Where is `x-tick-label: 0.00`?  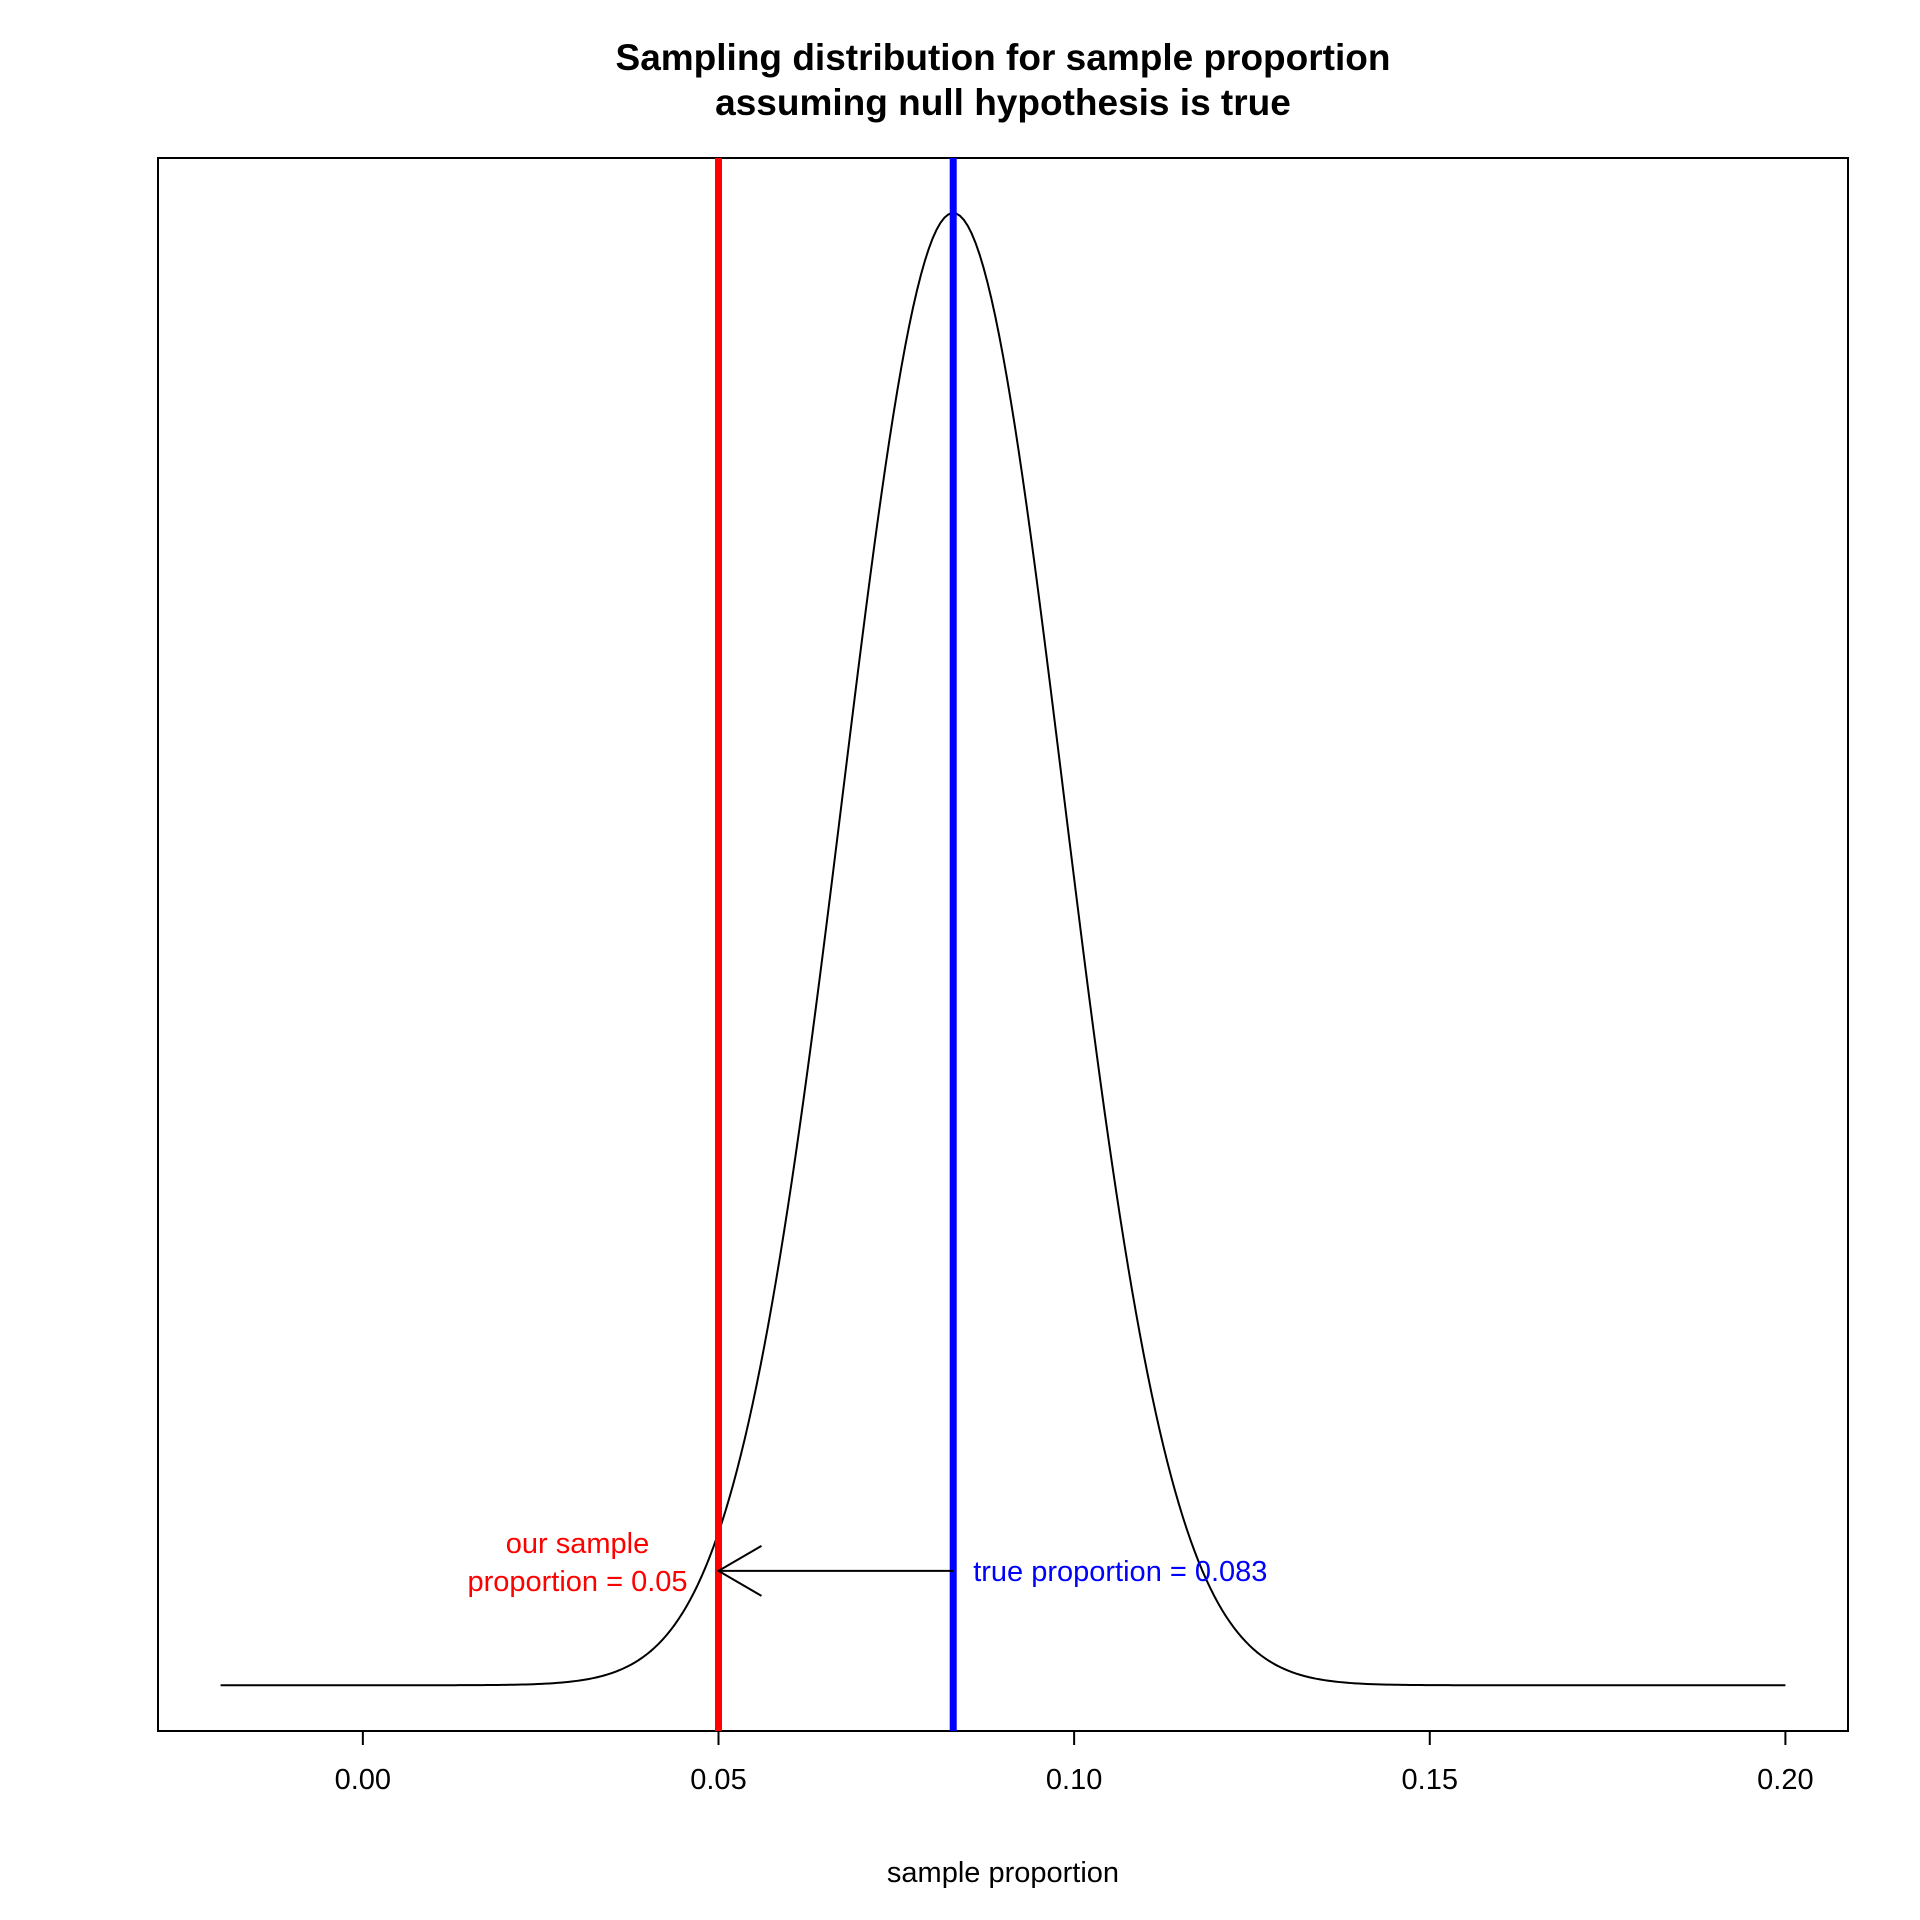 x-tick-label: 0.00 is located at coordinates (363, 1780).